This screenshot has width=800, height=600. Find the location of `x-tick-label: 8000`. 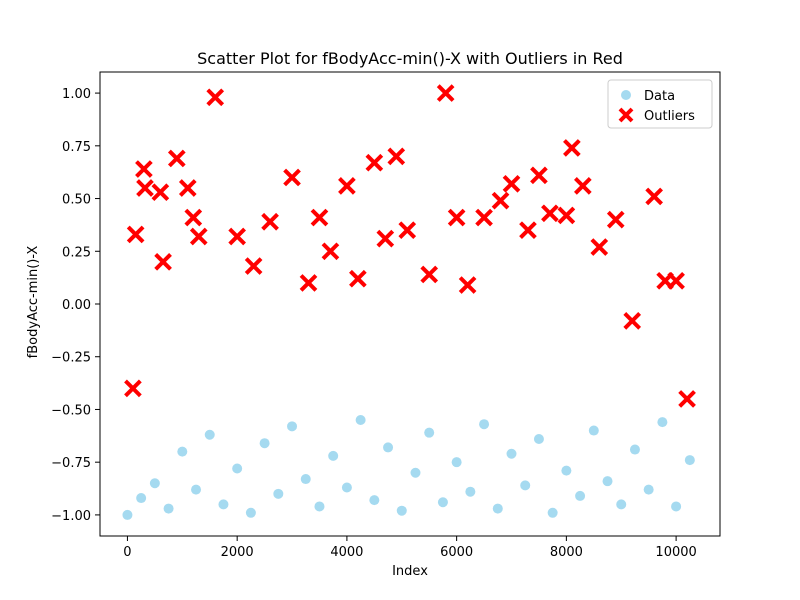

x-tick-label: 8000 is located at coordinates (566, 552).